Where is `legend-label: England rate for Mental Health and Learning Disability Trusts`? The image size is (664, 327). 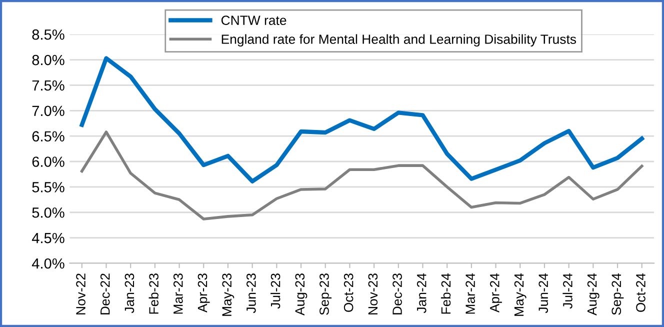 legend-label: England rate for Mental Health and Learning Disability Trusts is located at coordinates (399, 40).